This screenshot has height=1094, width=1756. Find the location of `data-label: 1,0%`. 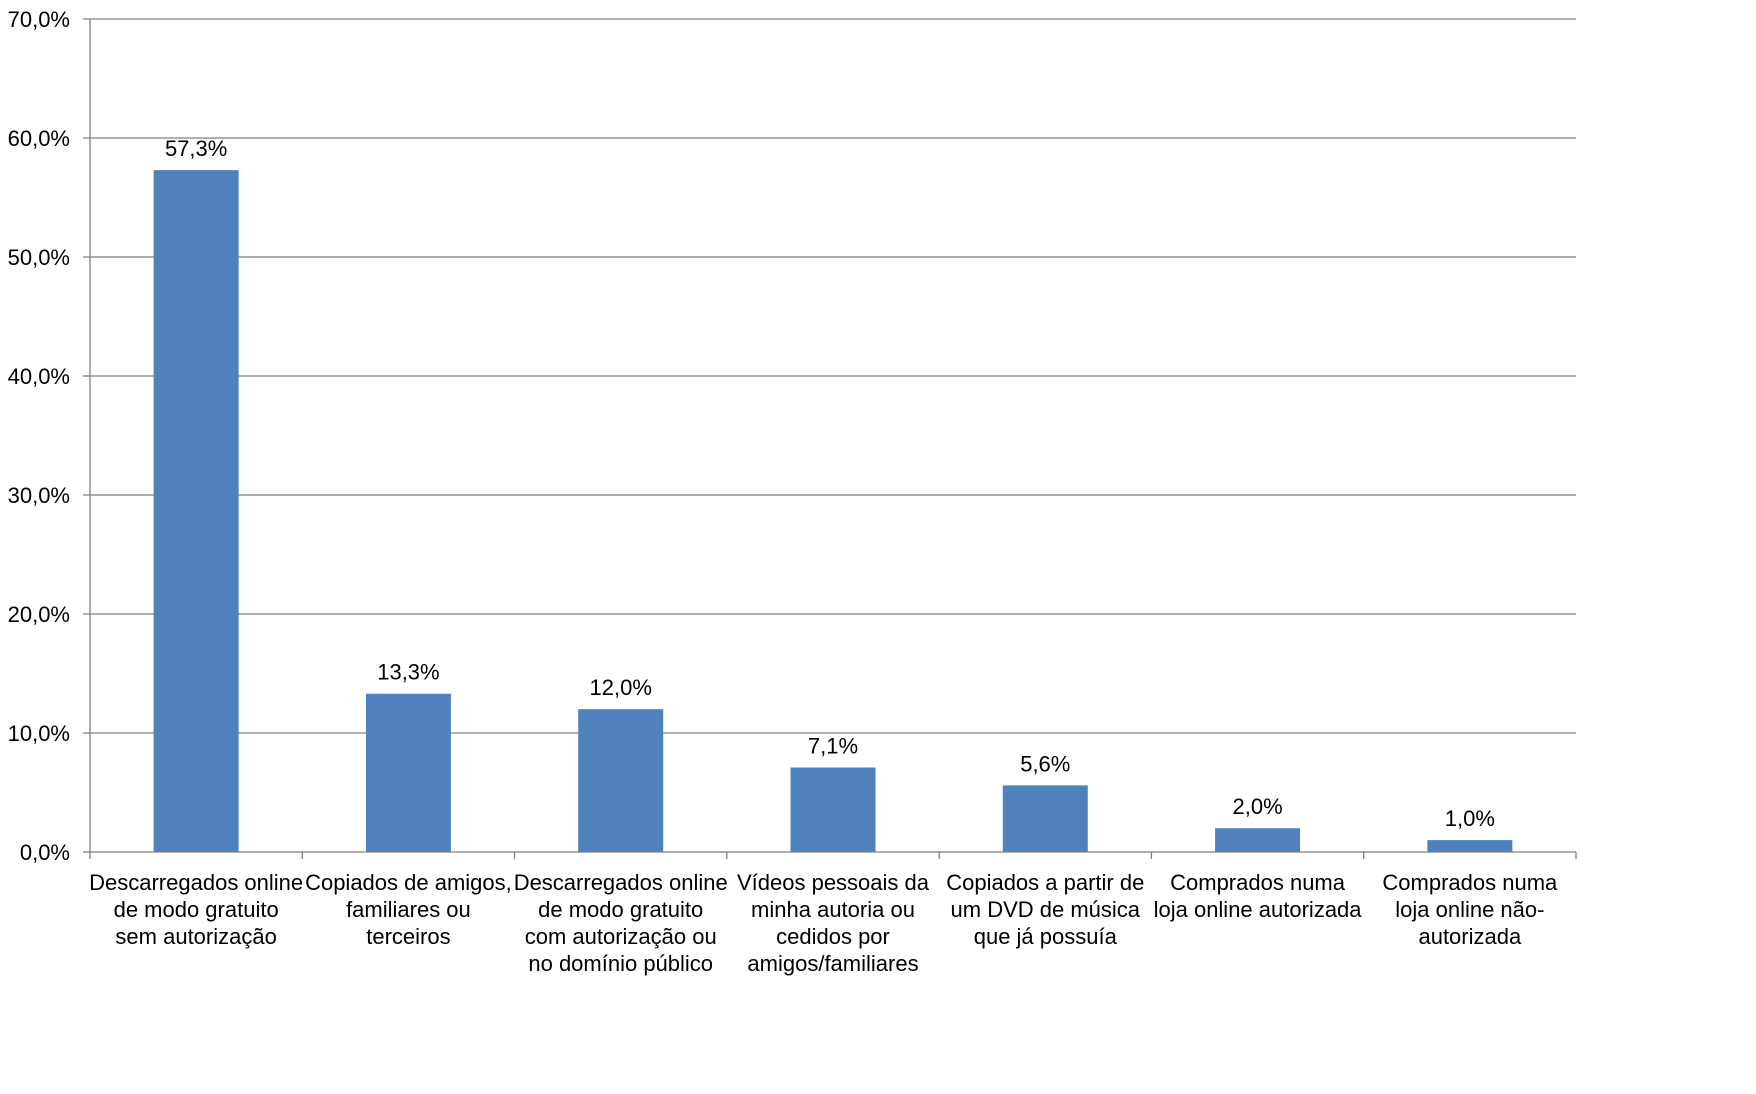

data-label: 1,0% is located at coordinates (1470, 818).